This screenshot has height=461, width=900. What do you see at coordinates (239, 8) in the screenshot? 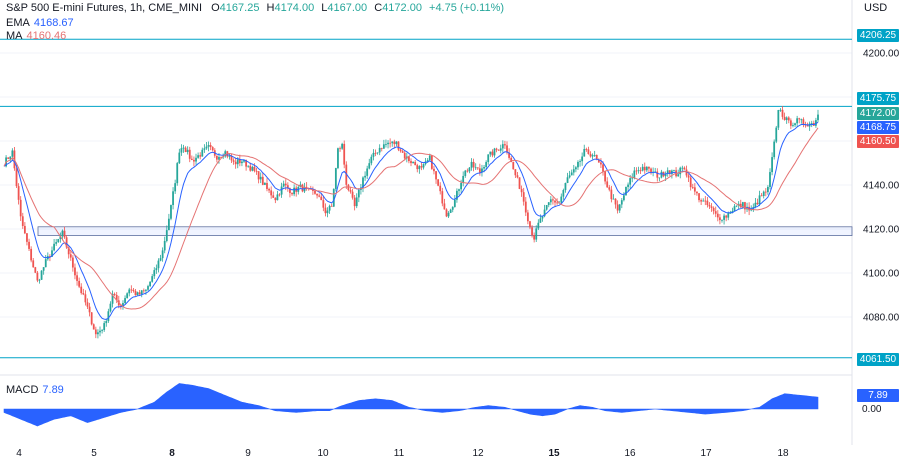
I see `open-value: 4167.25` at bounding box center [239, 8].